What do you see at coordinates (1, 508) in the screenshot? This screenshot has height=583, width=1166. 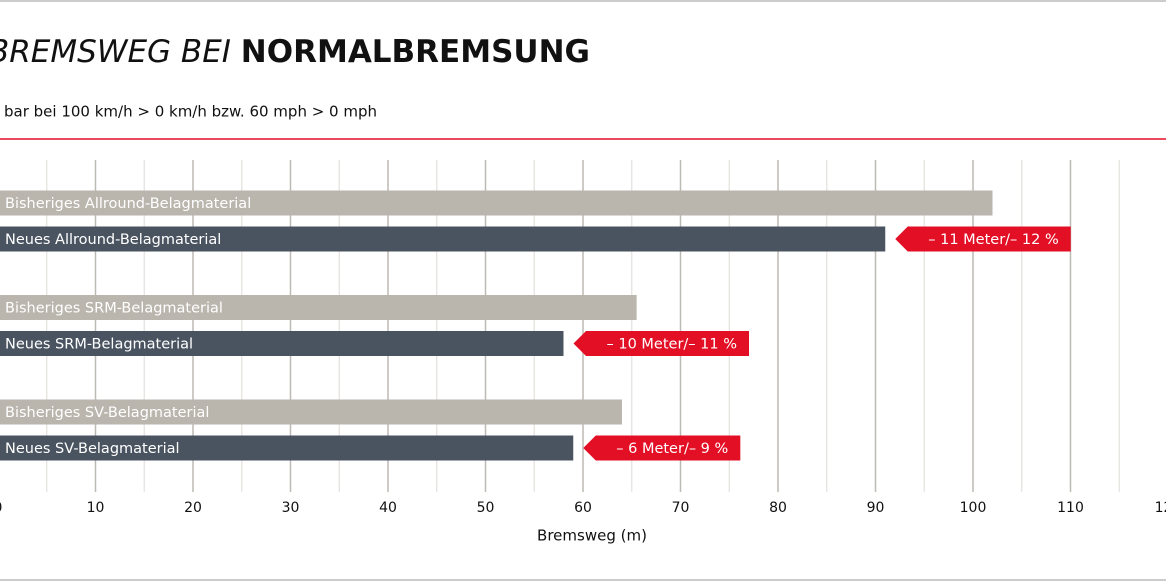 I see `x-tick-label: 0` at bounding box center [1, 508].